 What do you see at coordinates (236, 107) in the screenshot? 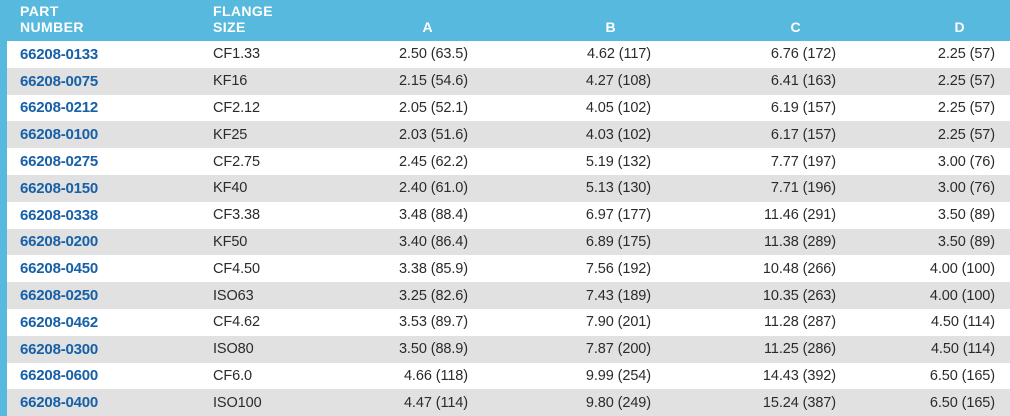
I see `flange-size-cell: CF2.12` at bounding box center [236, 107].